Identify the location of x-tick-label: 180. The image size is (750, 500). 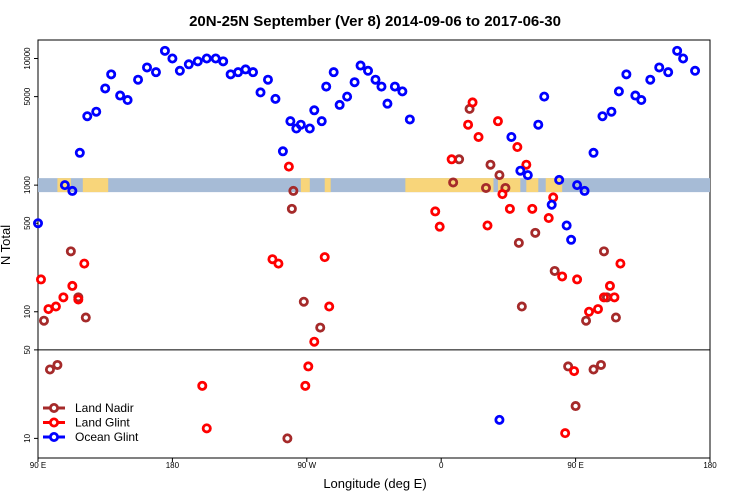
(710, 465).